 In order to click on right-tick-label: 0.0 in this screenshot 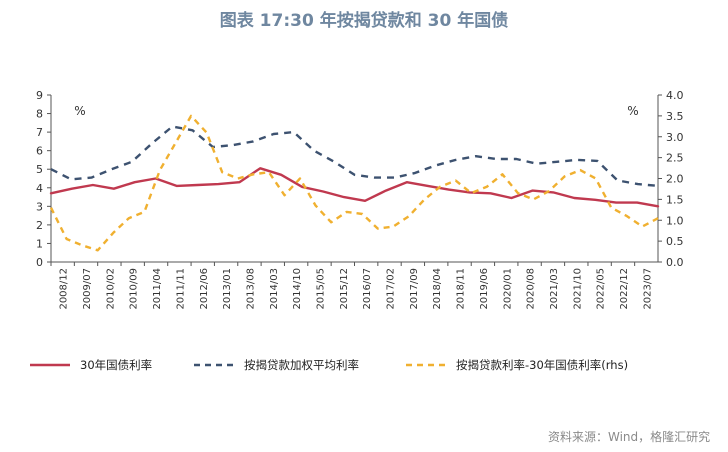, I will do `click(675, 262)`.